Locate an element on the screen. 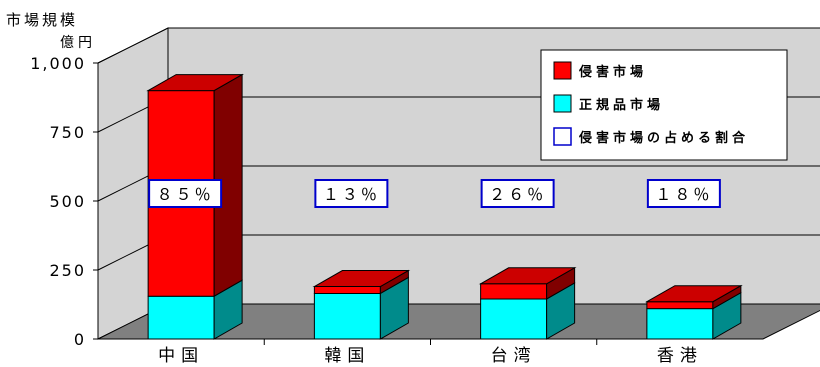  x-tick-label: 台湾 is located at coordinates (514, 356).